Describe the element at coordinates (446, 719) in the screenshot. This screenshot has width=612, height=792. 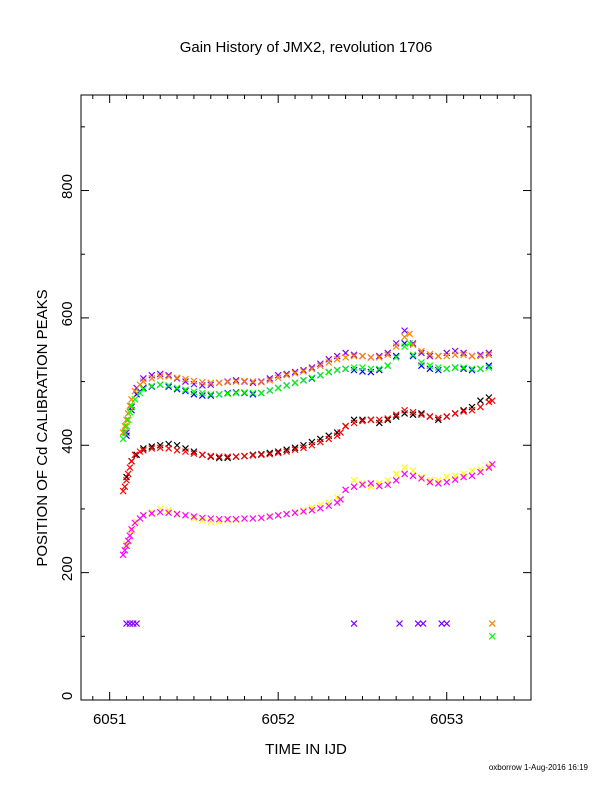
I see `x-tick-label: 6053` at that location.